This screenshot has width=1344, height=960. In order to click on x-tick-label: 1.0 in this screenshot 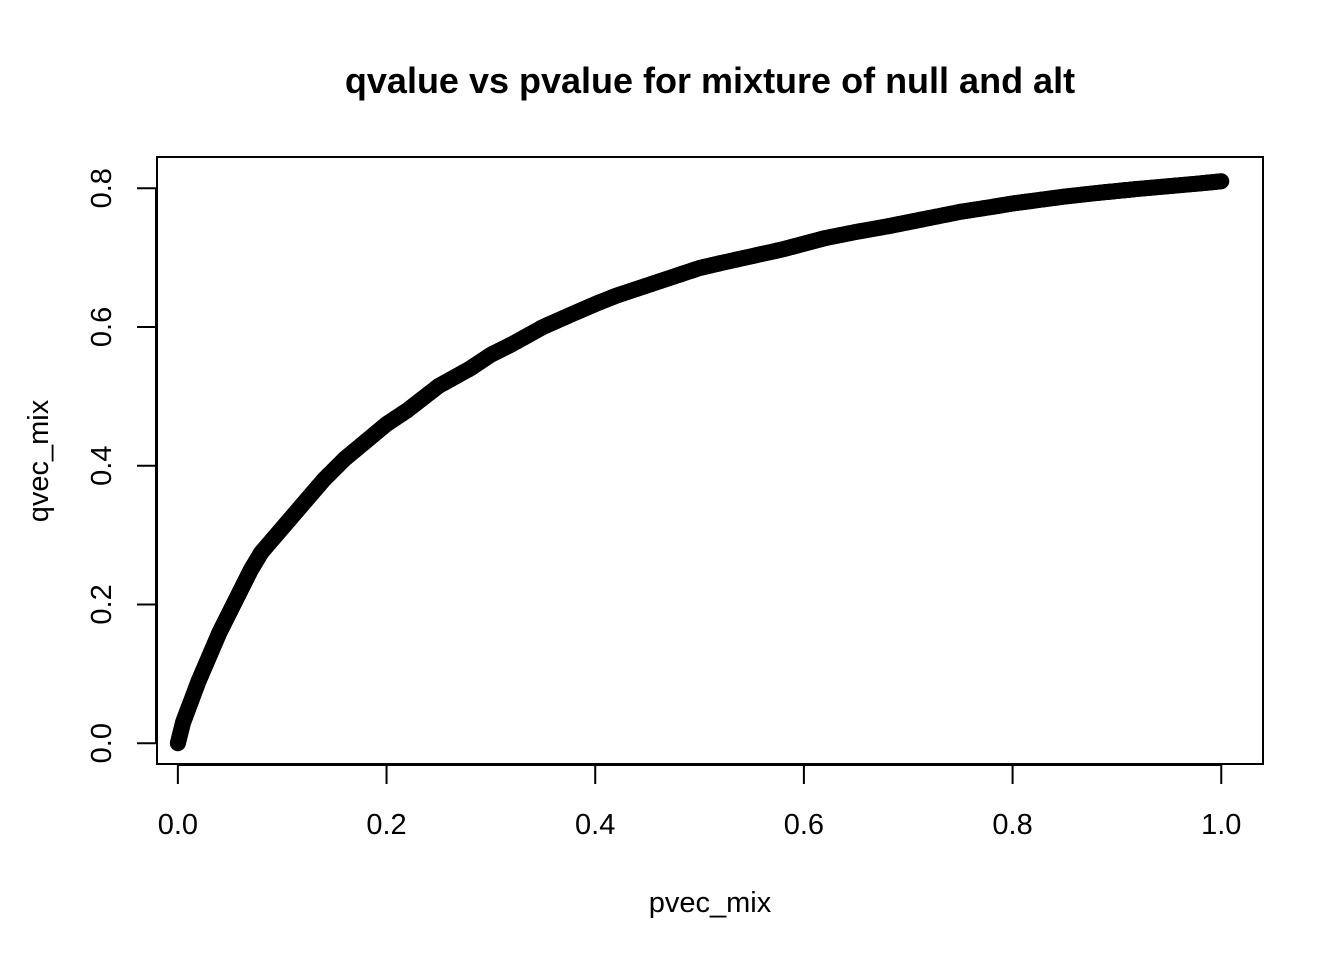, I will do `click(1221, 825)`.